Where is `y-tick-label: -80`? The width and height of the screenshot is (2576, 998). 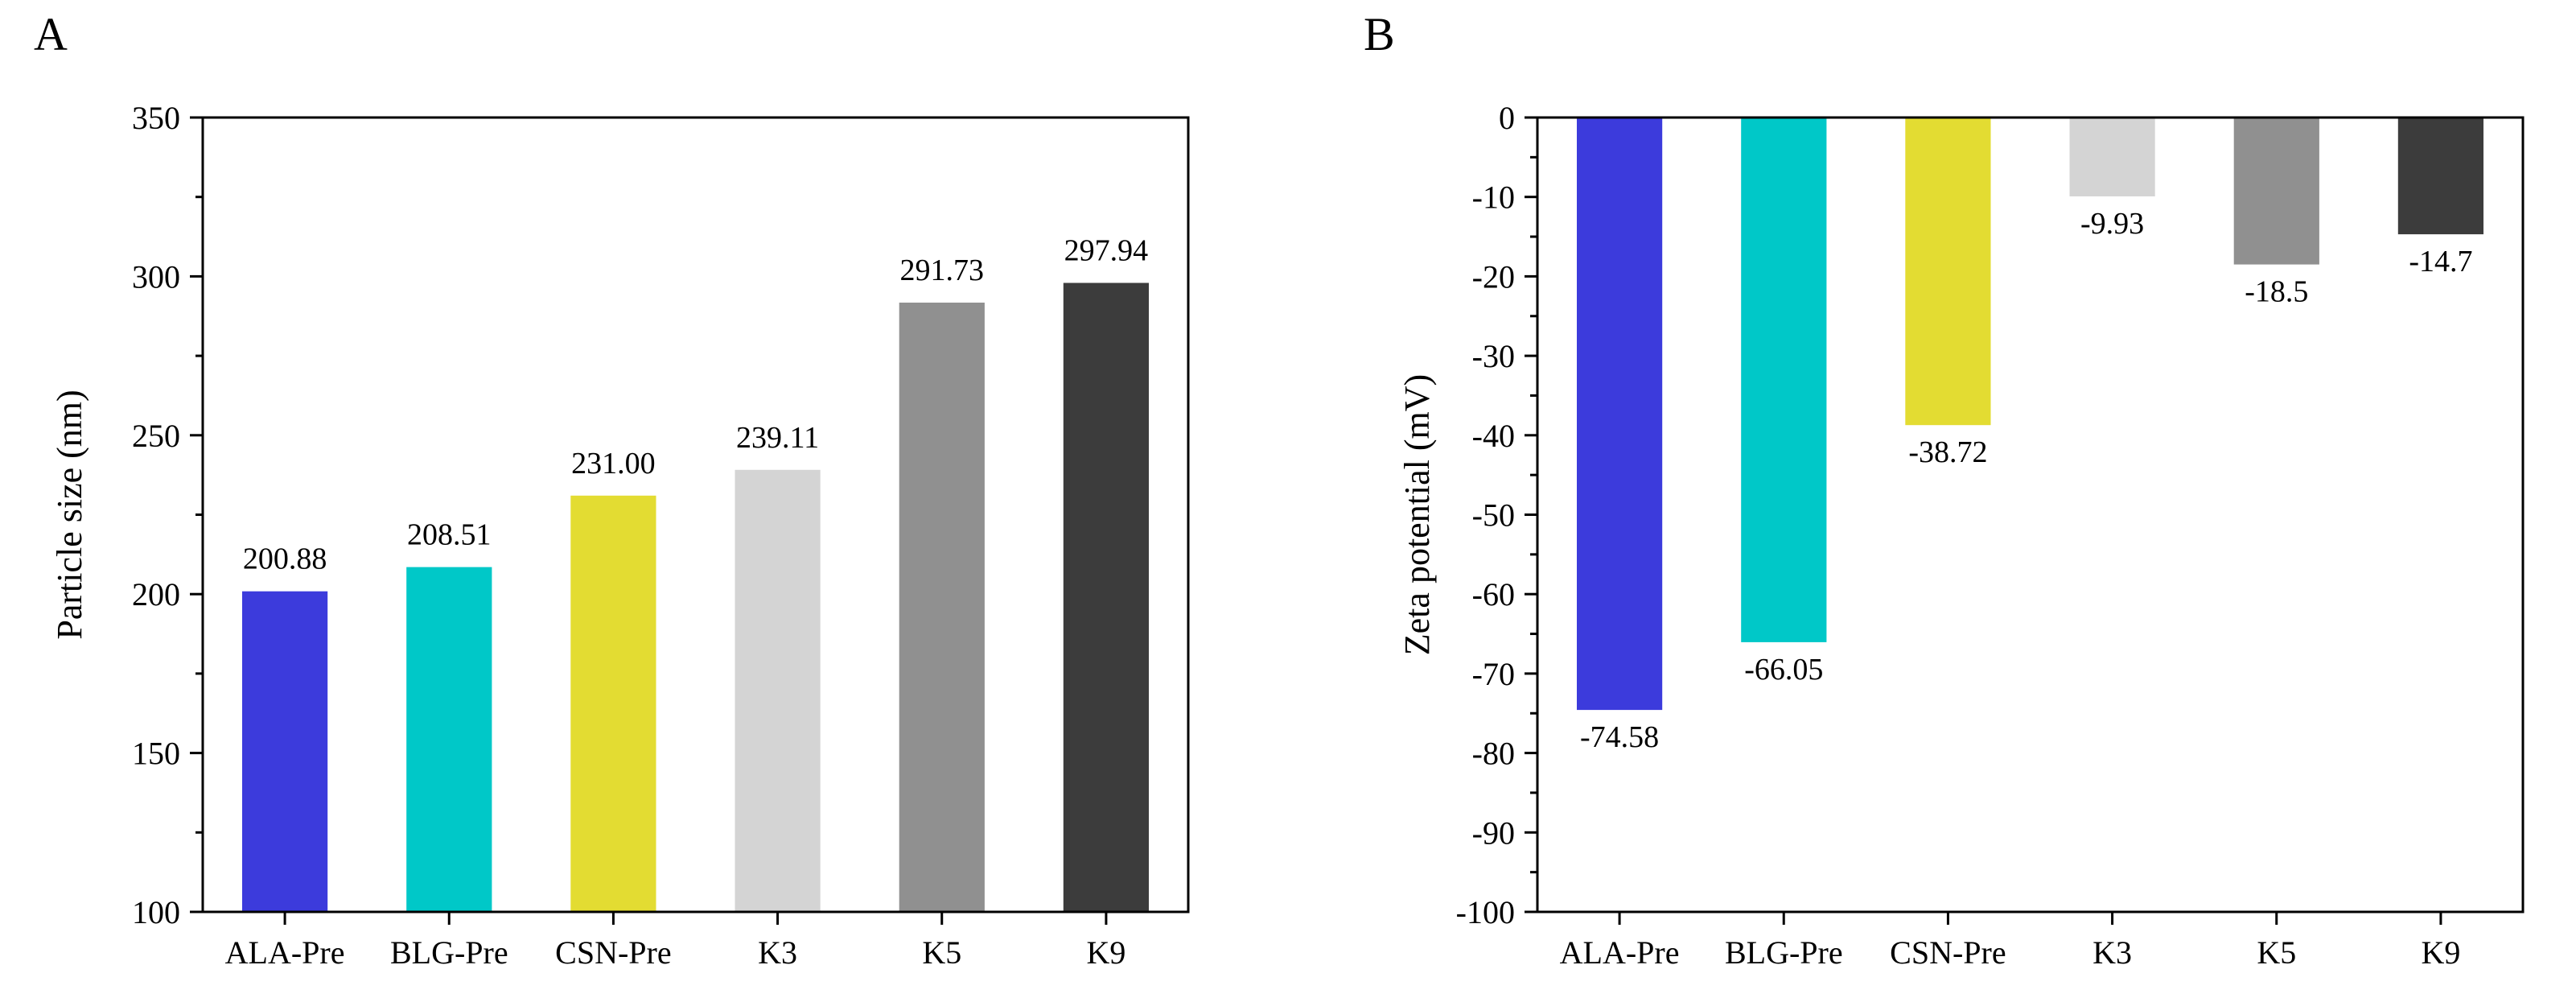 y-tick-label: -80 is located at coordinates (1493, 754).